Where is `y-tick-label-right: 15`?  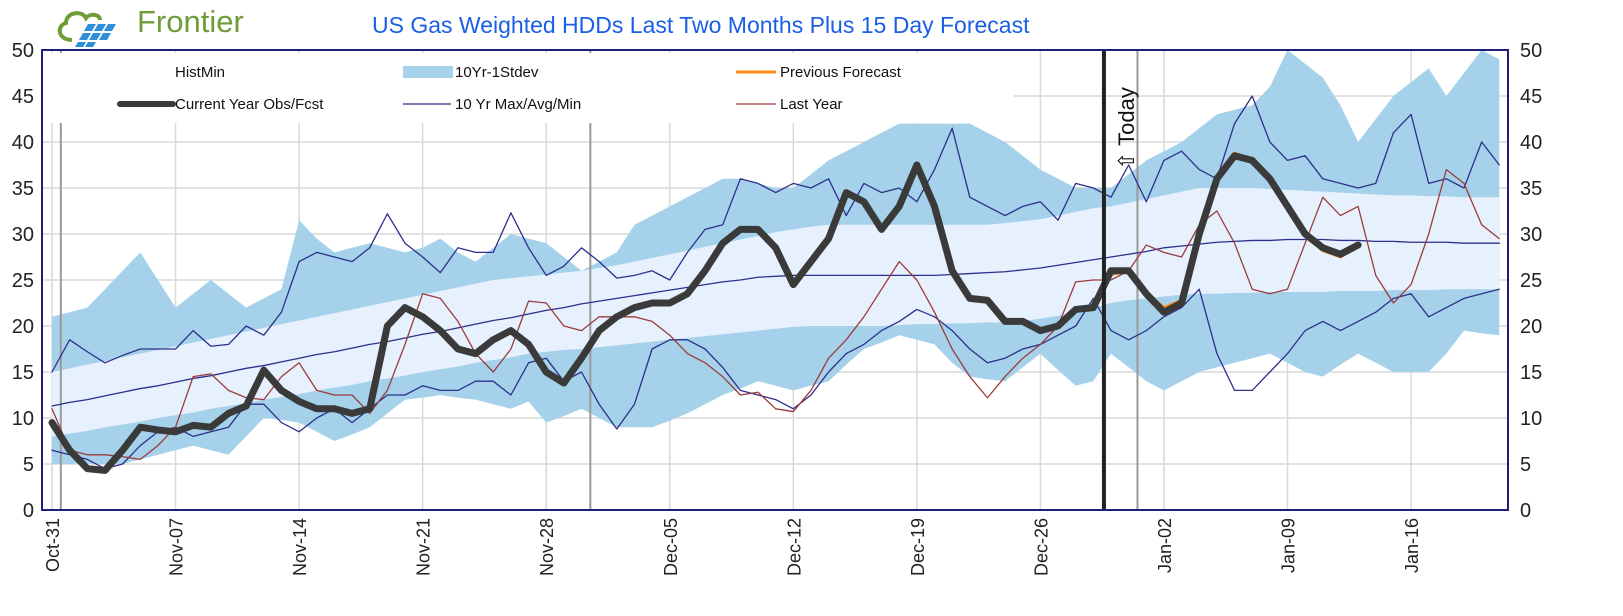
y-tick-label-right: 15 is located at coordinates (1531, 373).